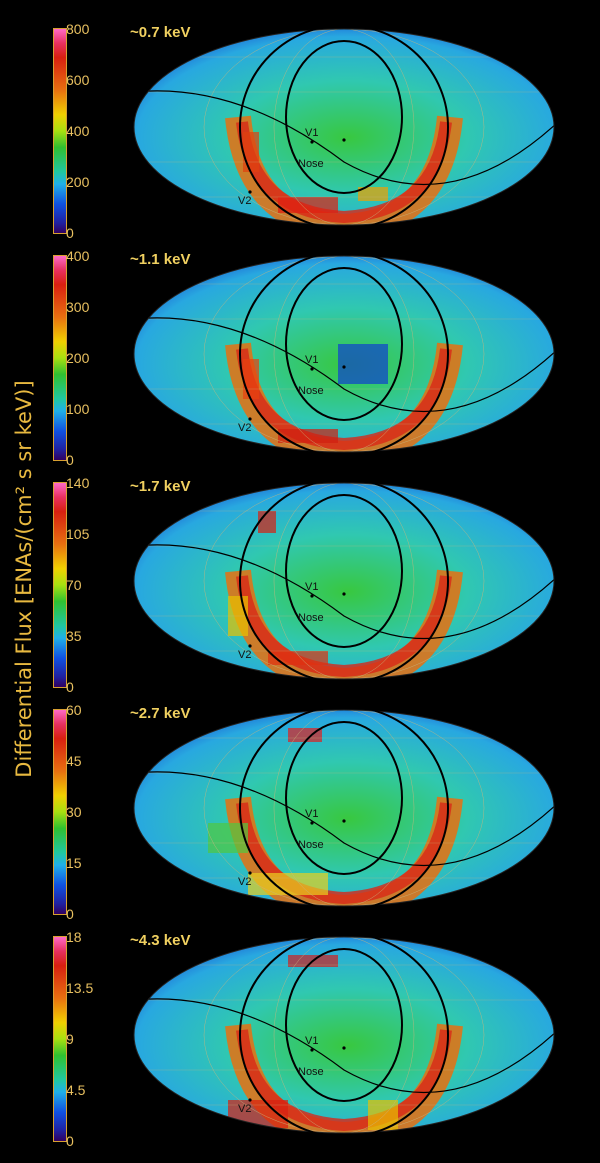 This screenshot has height=1163, width=600. Describe the element at coordinates (78, 29) in the screenshot. I see `colorbar-tick-label: 800` at that location.